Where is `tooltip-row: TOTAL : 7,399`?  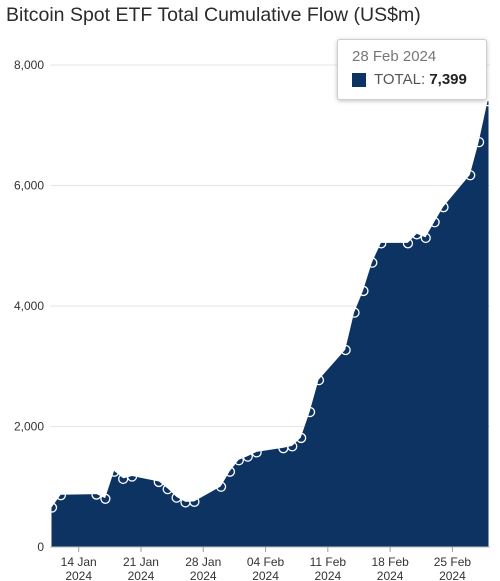 tooltip-row: TOTAL : 7,399 is located at coordinates (419, 79).